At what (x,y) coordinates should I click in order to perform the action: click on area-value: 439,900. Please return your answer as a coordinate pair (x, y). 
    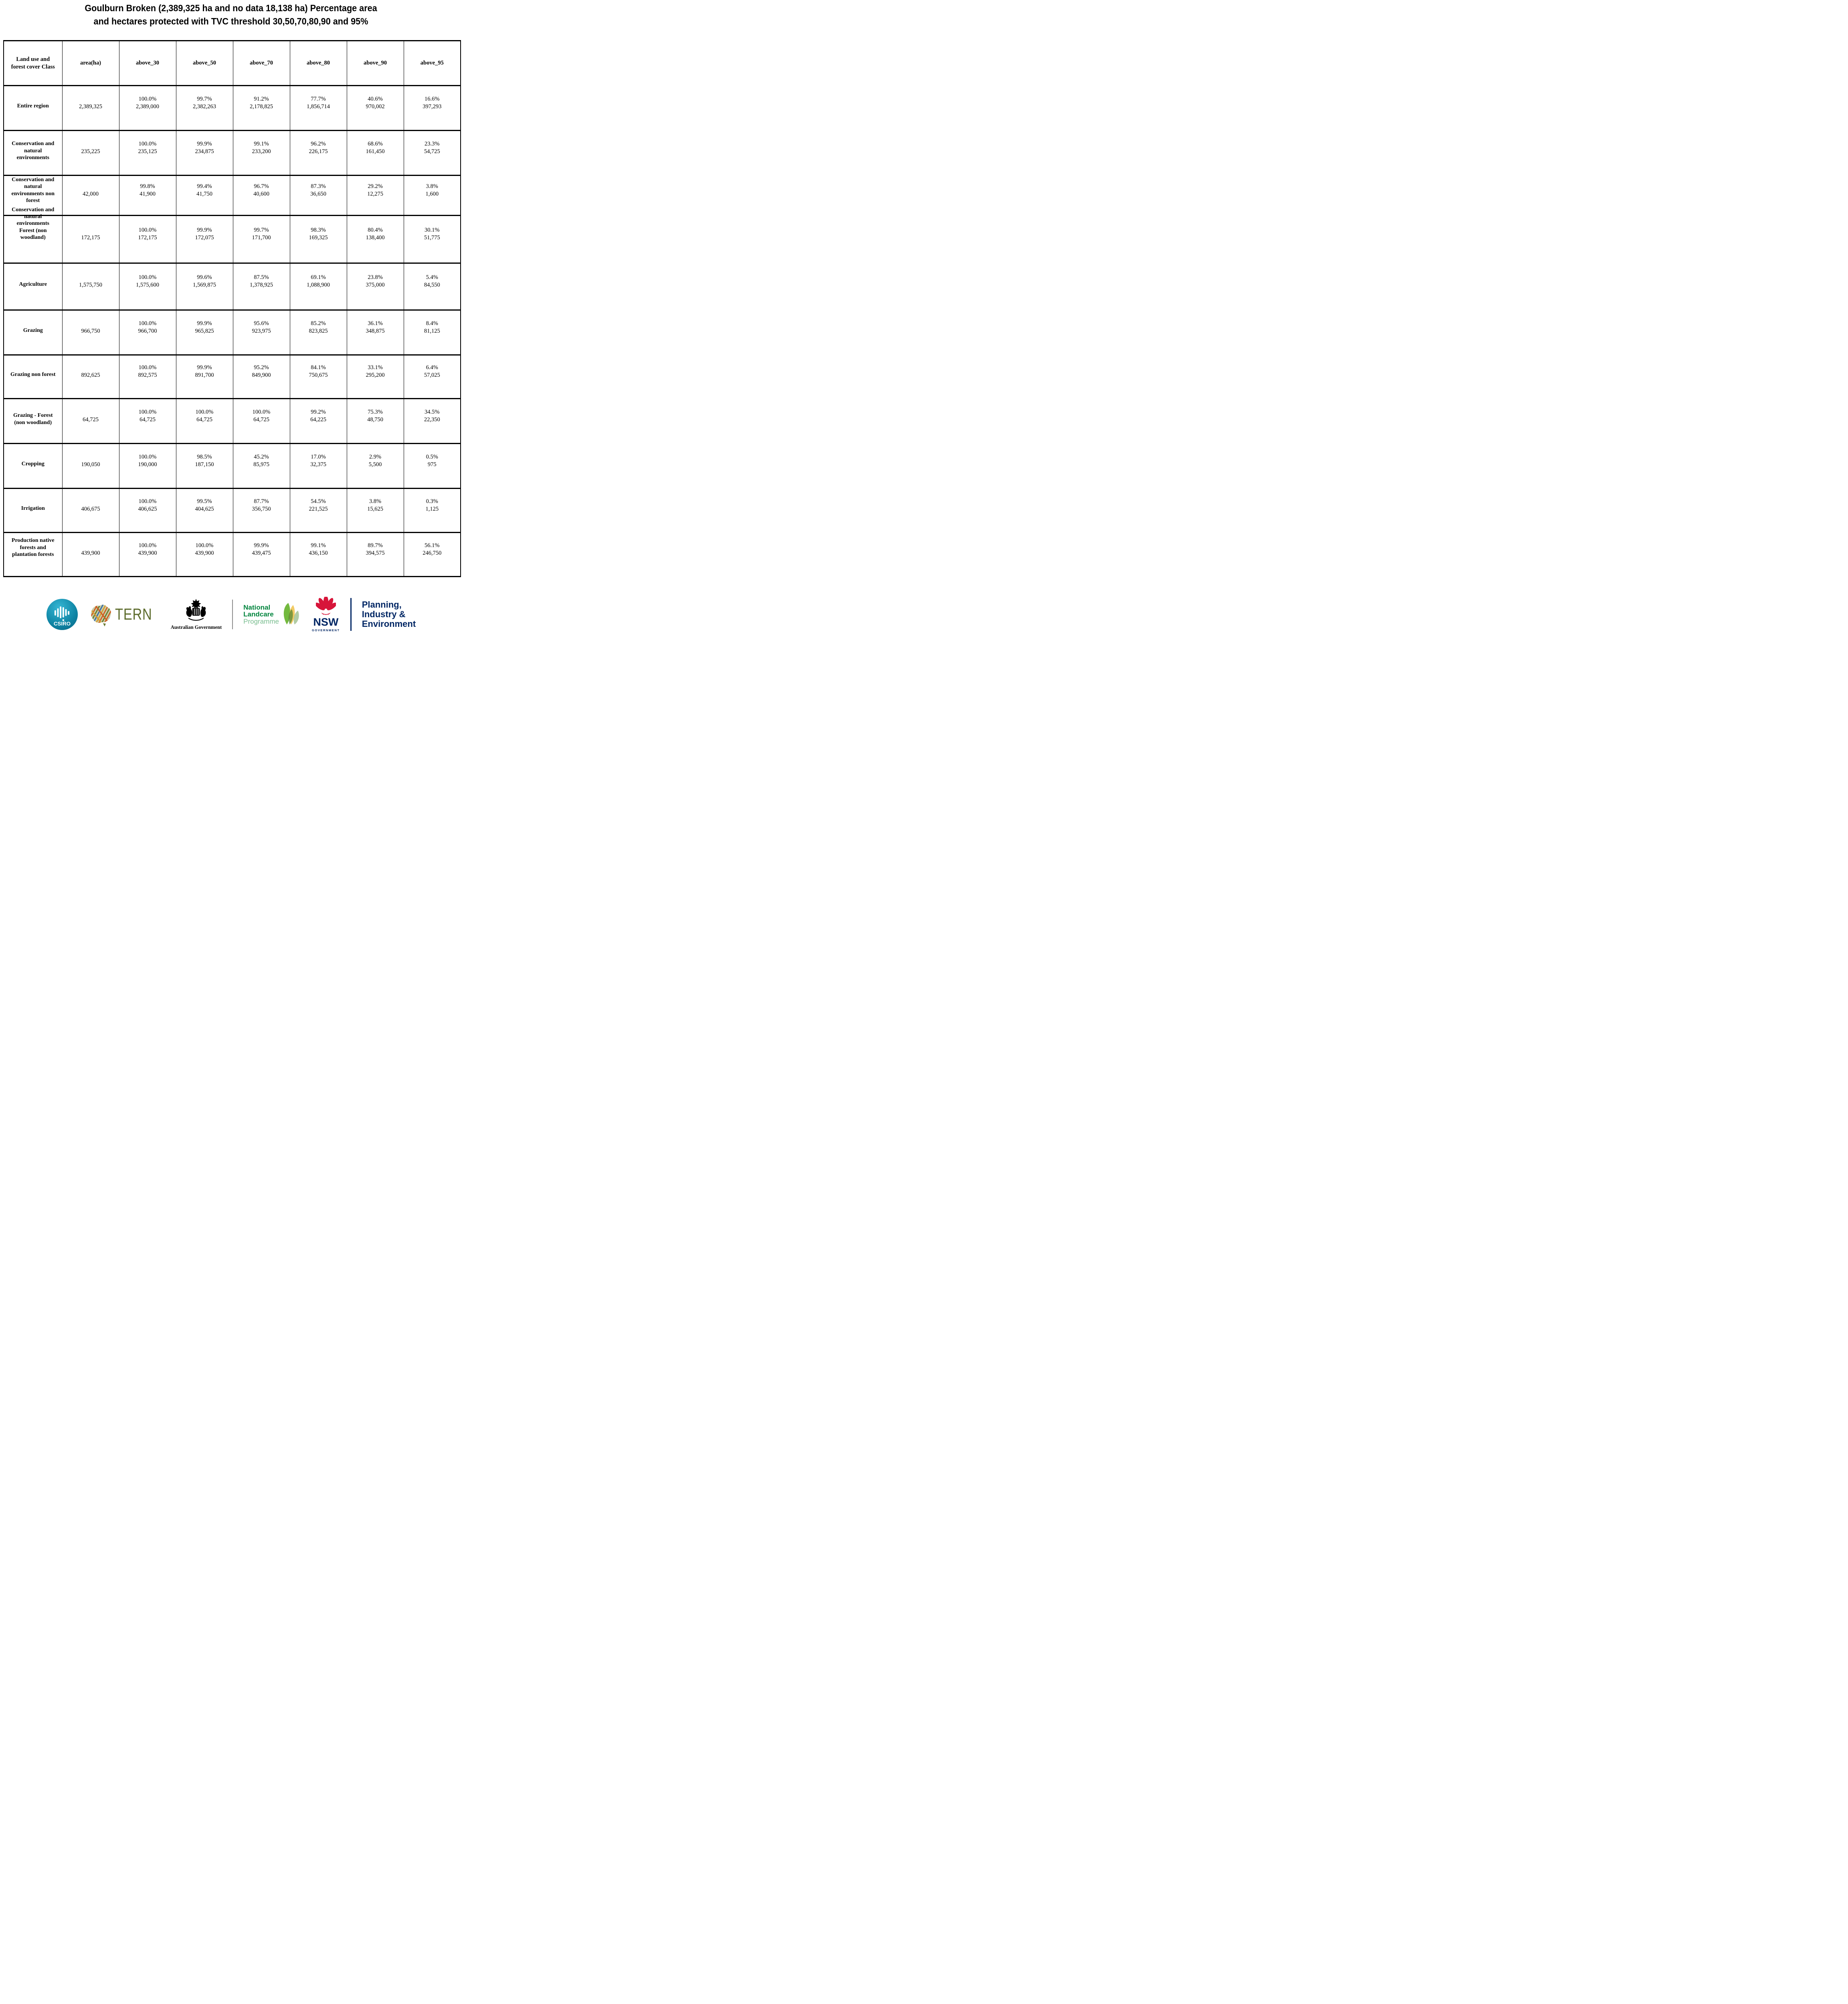
    Looking at the image, I should click on (90, 552).